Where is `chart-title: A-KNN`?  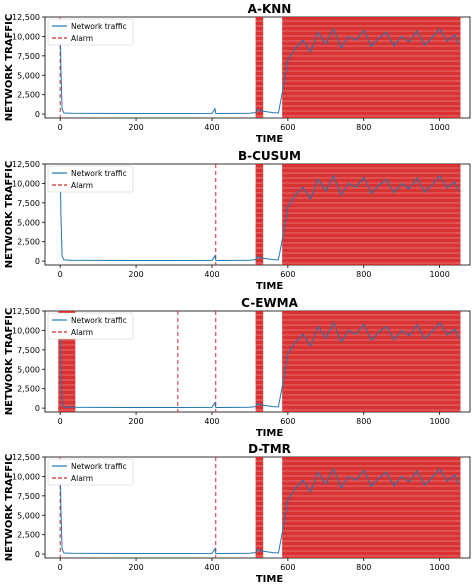
chart-title: A-KNN is located at coordinates (270, 9).